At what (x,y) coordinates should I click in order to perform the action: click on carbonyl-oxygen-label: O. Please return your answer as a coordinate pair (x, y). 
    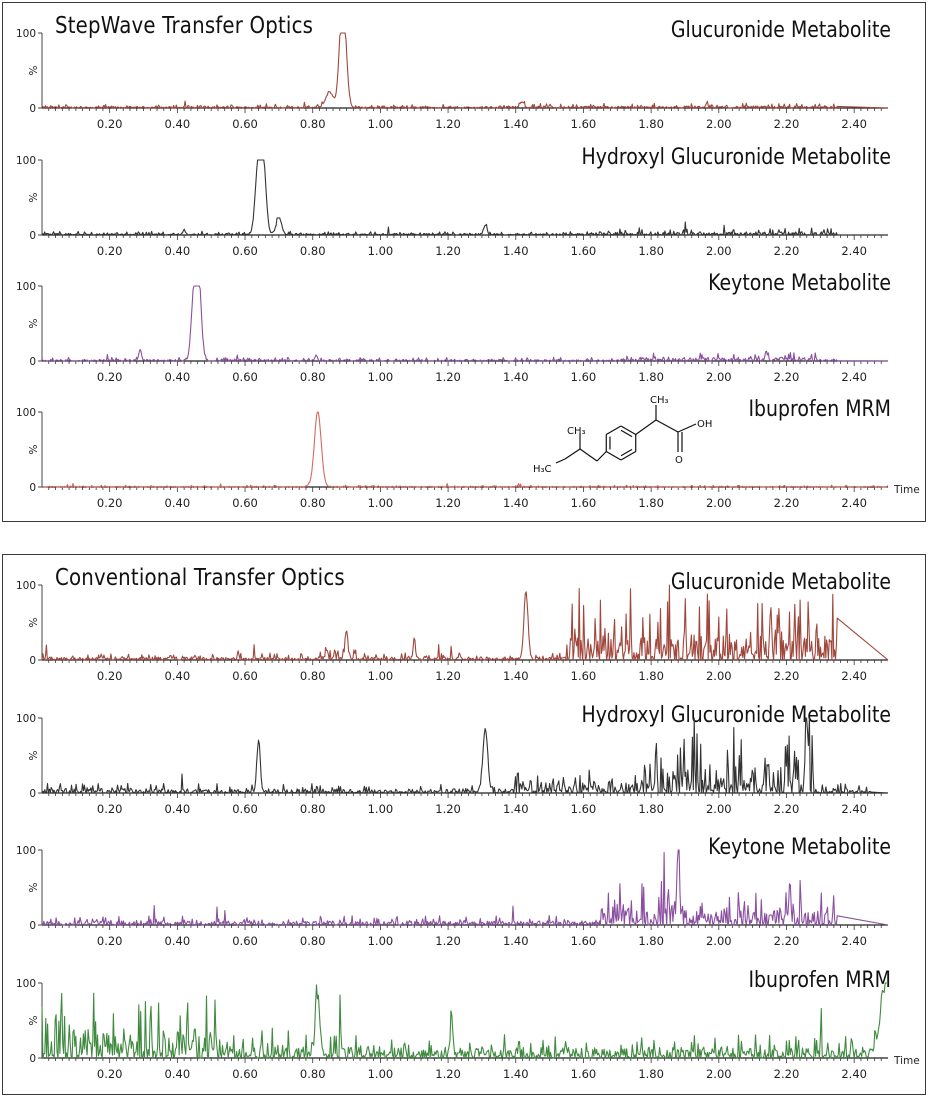
    Looking at the image, I should click on (679, 460).